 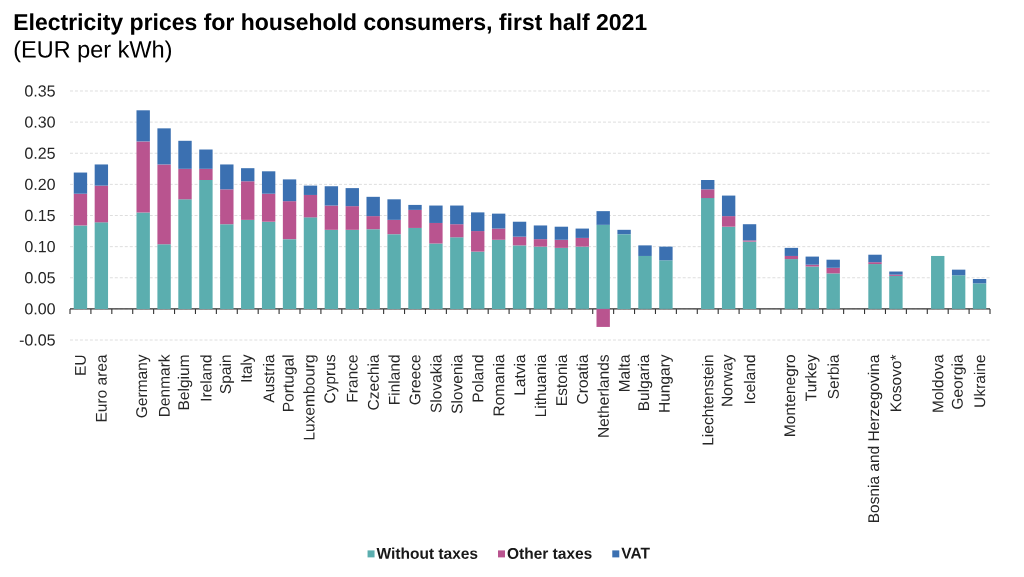 What do you see at coordinates (457, 384) in the screenshot?
I see `x-tick-label: Slovenia` at bounding box center [457, 384].